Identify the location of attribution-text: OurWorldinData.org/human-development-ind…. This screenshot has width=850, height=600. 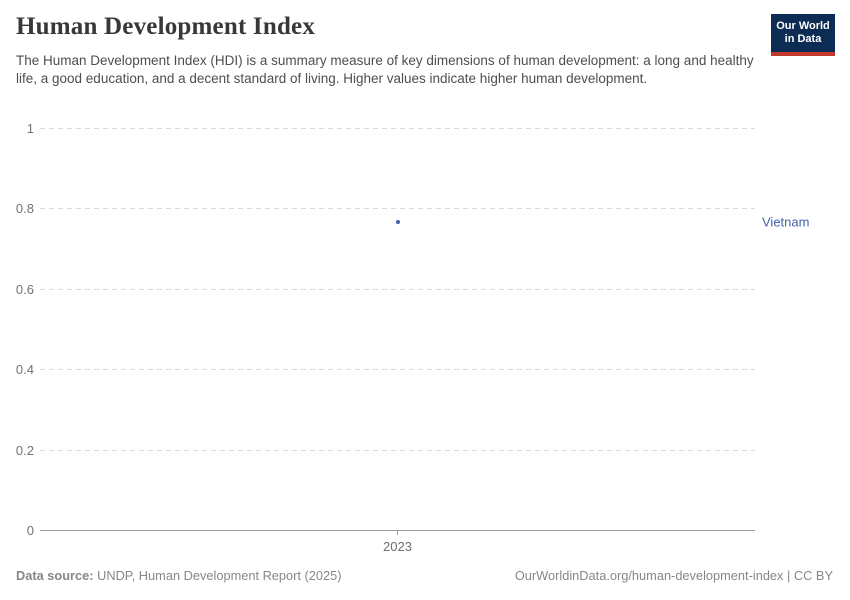
(673, 575).